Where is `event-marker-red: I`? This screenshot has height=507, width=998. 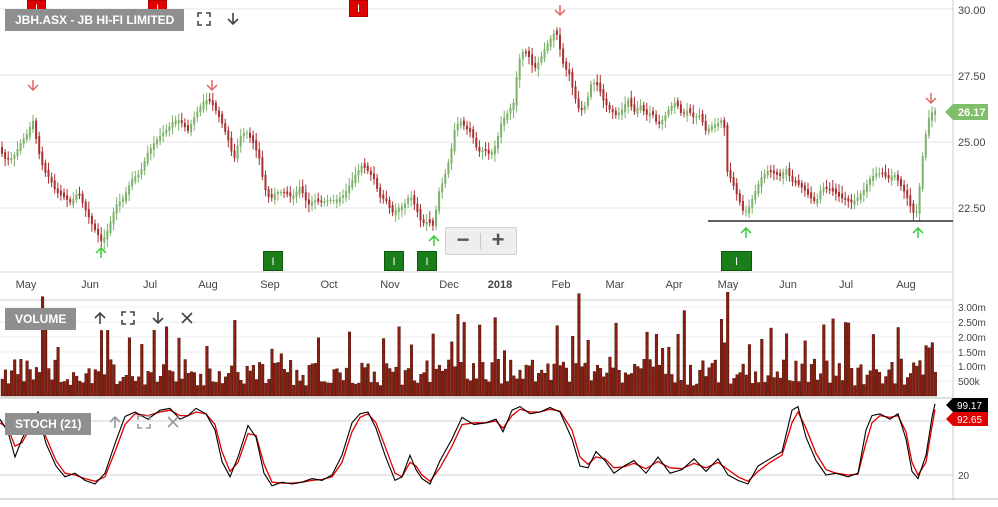
event-marker-red: I is located at coordinates (358, 8).